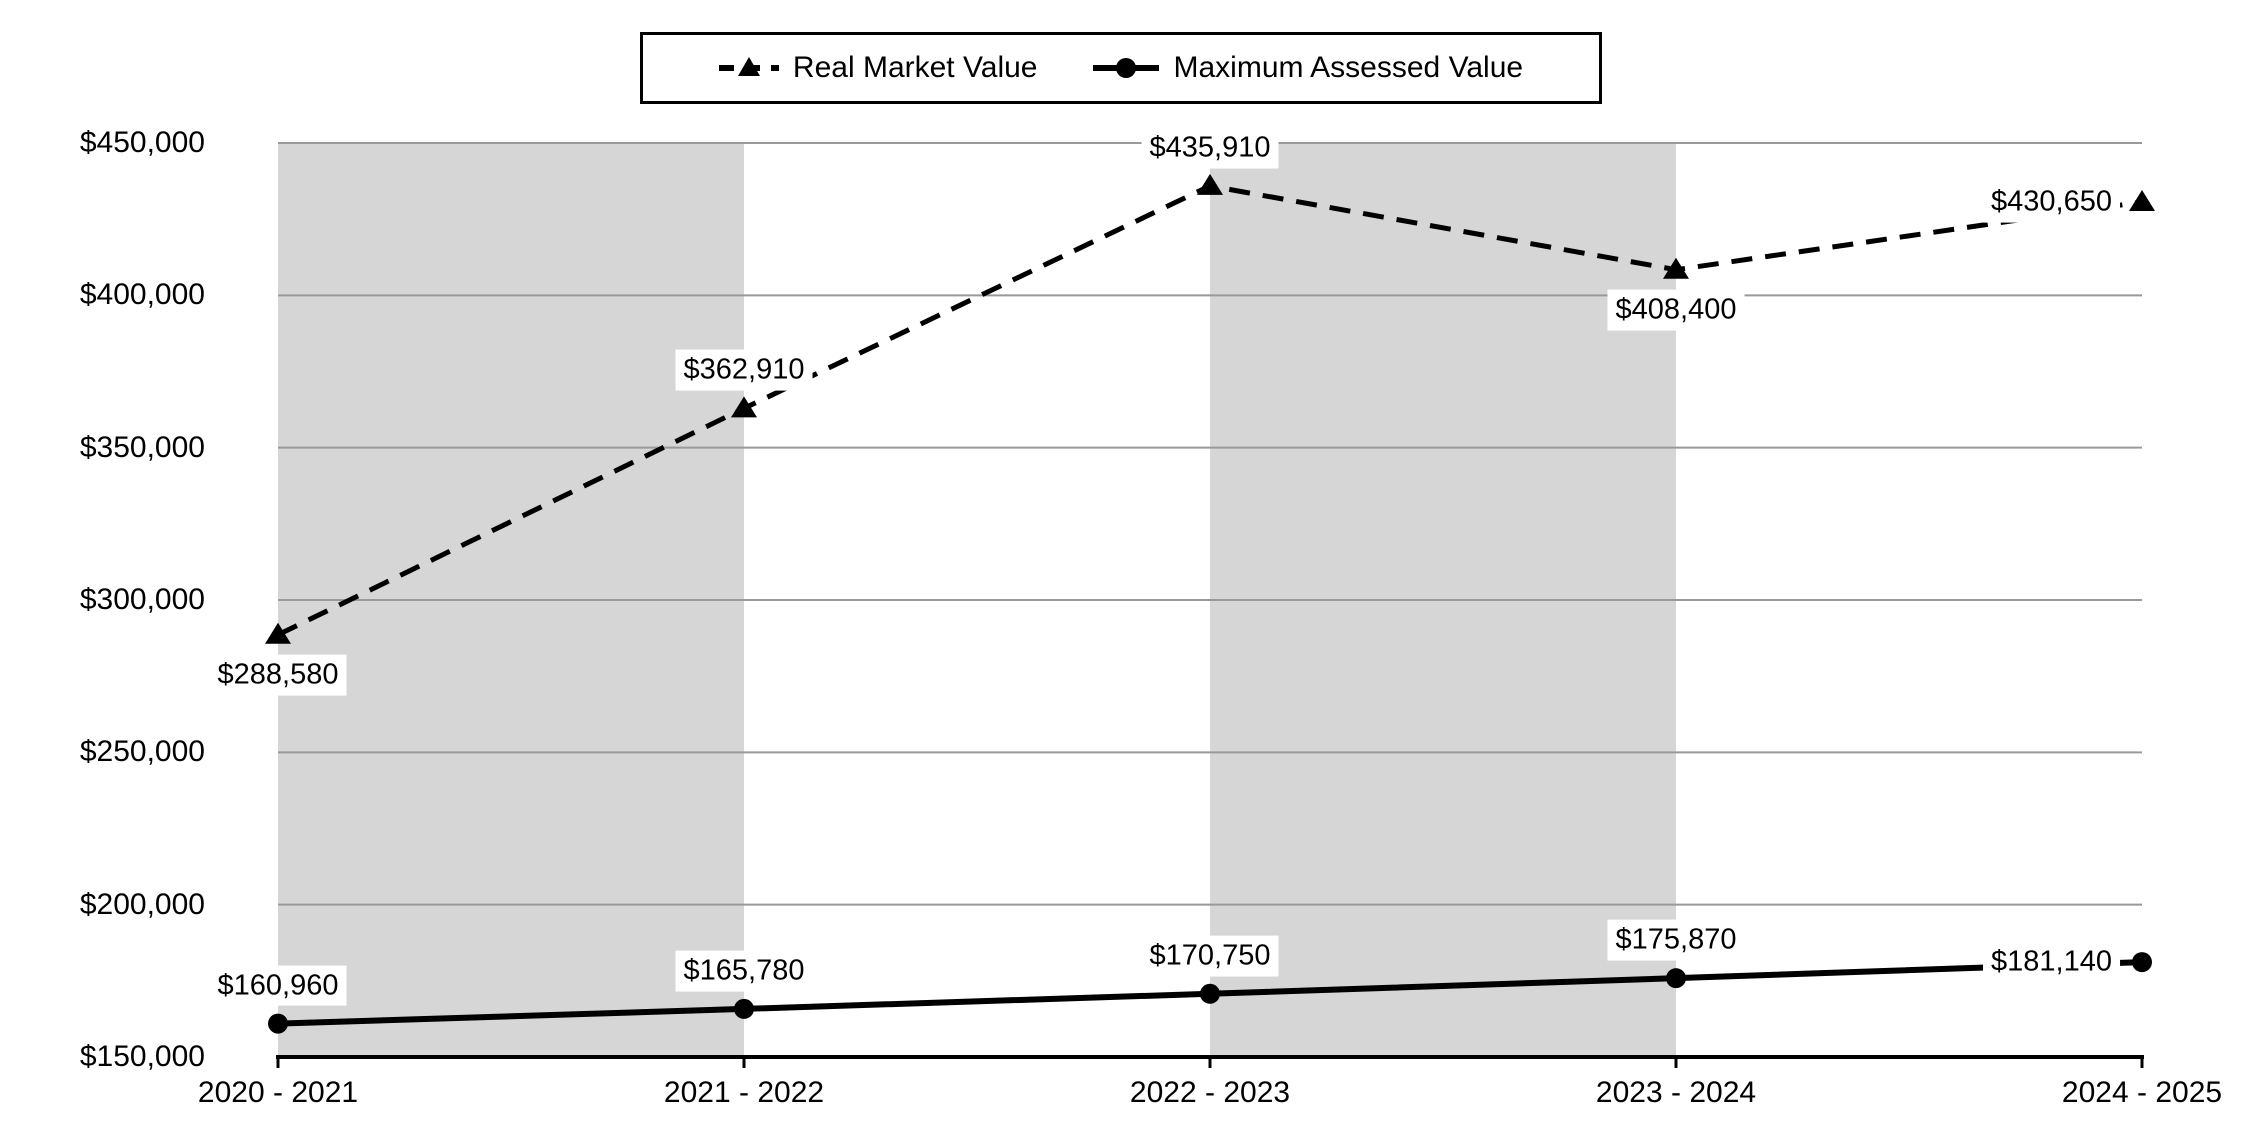  I want to click on legend-item-maximum-assessed-value: Maximum Assessed Value, so click(1308, 68).